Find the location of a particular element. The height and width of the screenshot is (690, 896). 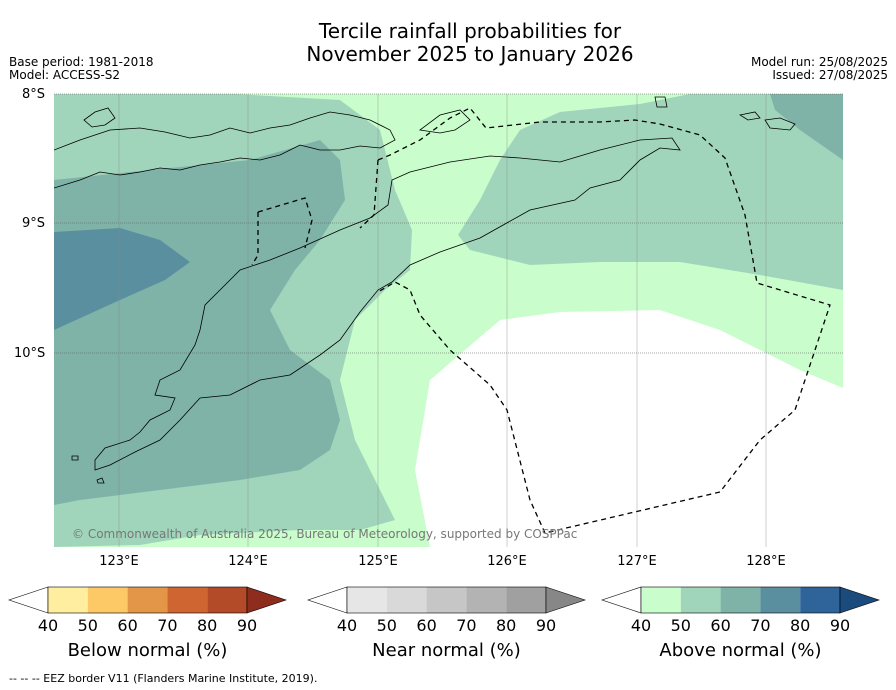

lon-label-126e: 126°E is located at coordinates (507, 561).